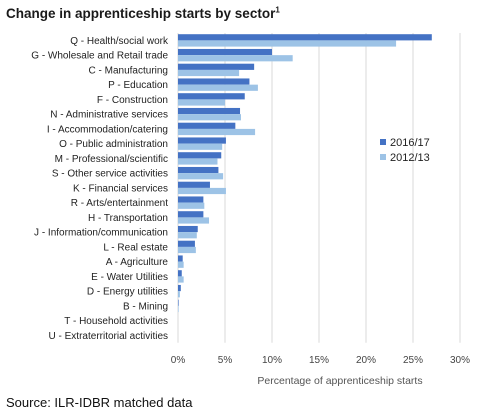 This screenshot has height=417, width=479. I want to click on category-label: G - Wholesale and Retail trade, so click(99, 56).